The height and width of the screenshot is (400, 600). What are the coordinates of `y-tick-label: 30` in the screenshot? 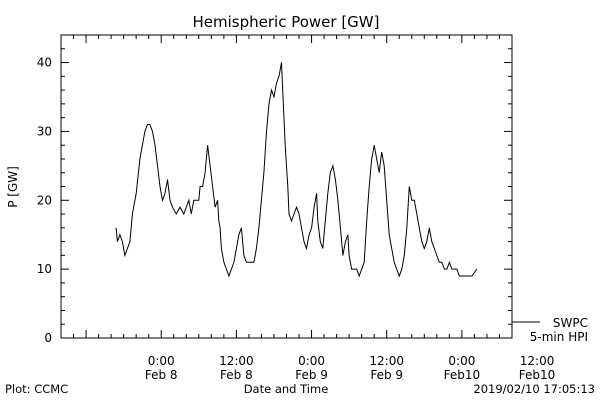 It's located at (44, 131).